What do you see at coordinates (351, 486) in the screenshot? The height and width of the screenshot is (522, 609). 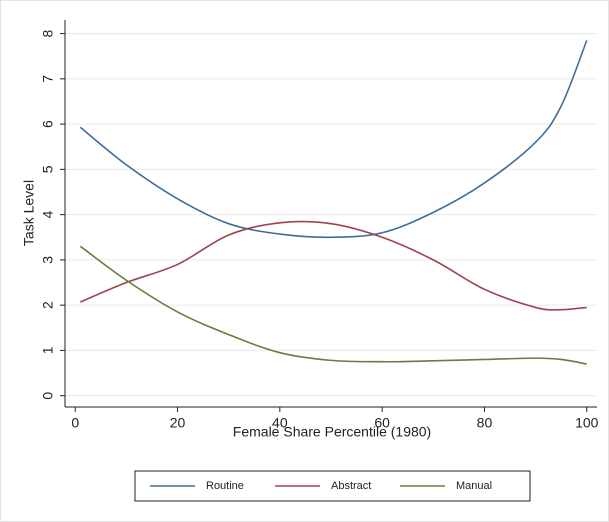 I see `legend-label: Abstract` at bounding box center [351, 486].